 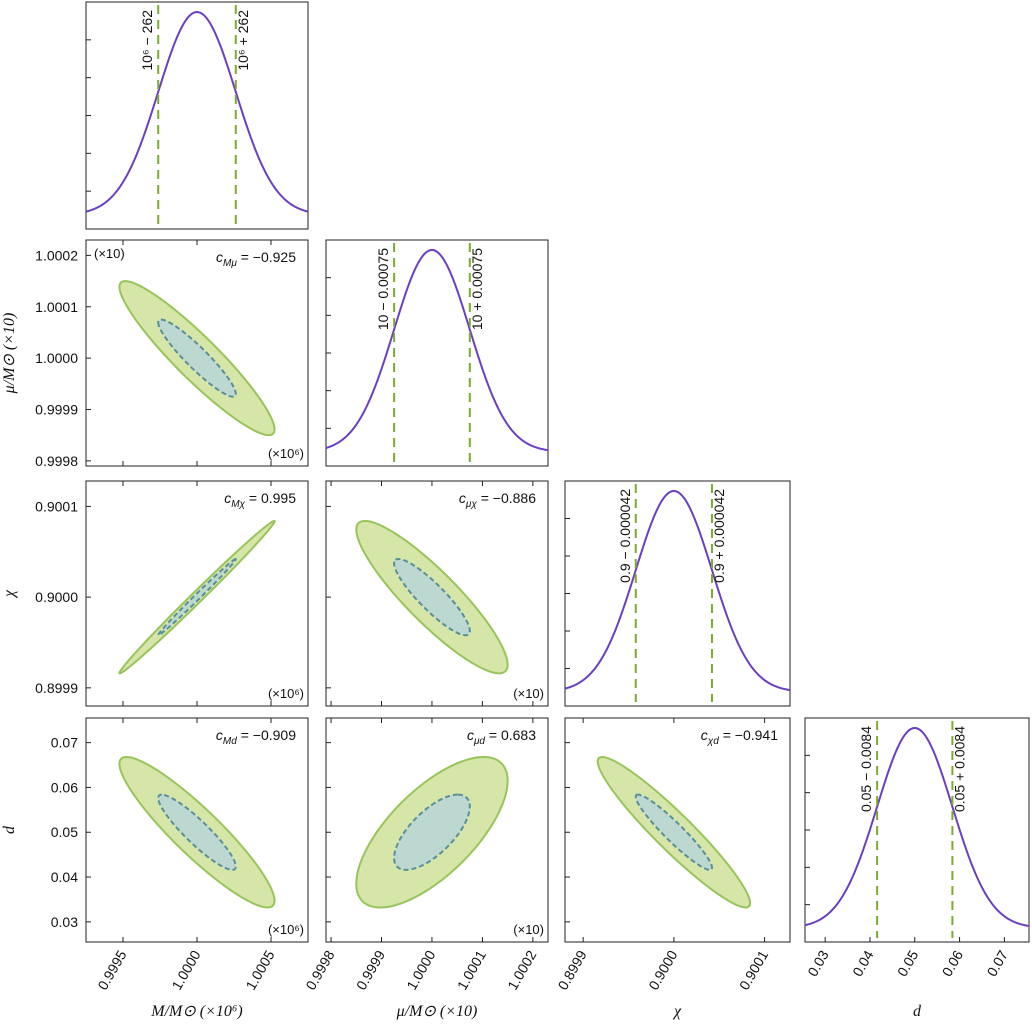 What do you see at coordinates (56, 410) in the screenshot?
I see `y-tick-label: 0.9999` at bounding box center [56, 410].